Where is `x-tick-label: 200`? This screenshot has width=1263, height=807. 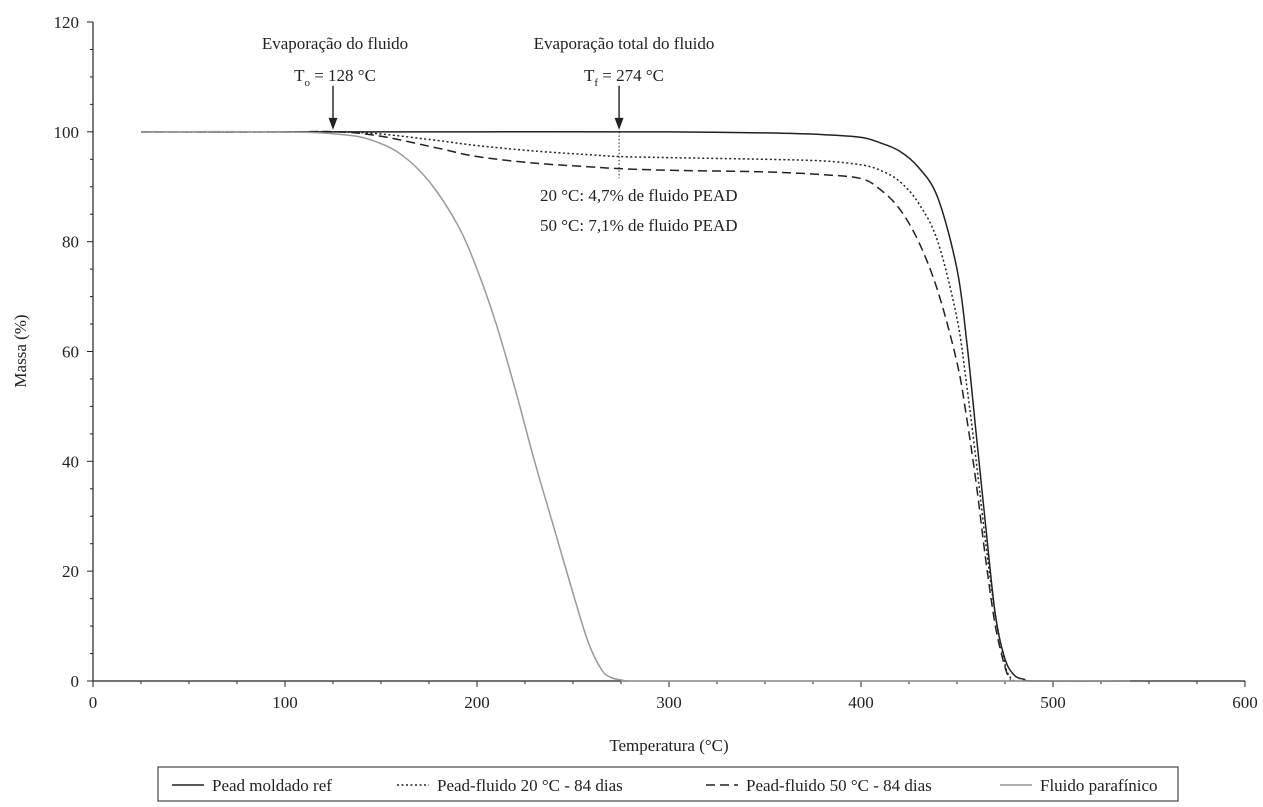 x-tick-label: 200 is located at coordinates (477, 702).